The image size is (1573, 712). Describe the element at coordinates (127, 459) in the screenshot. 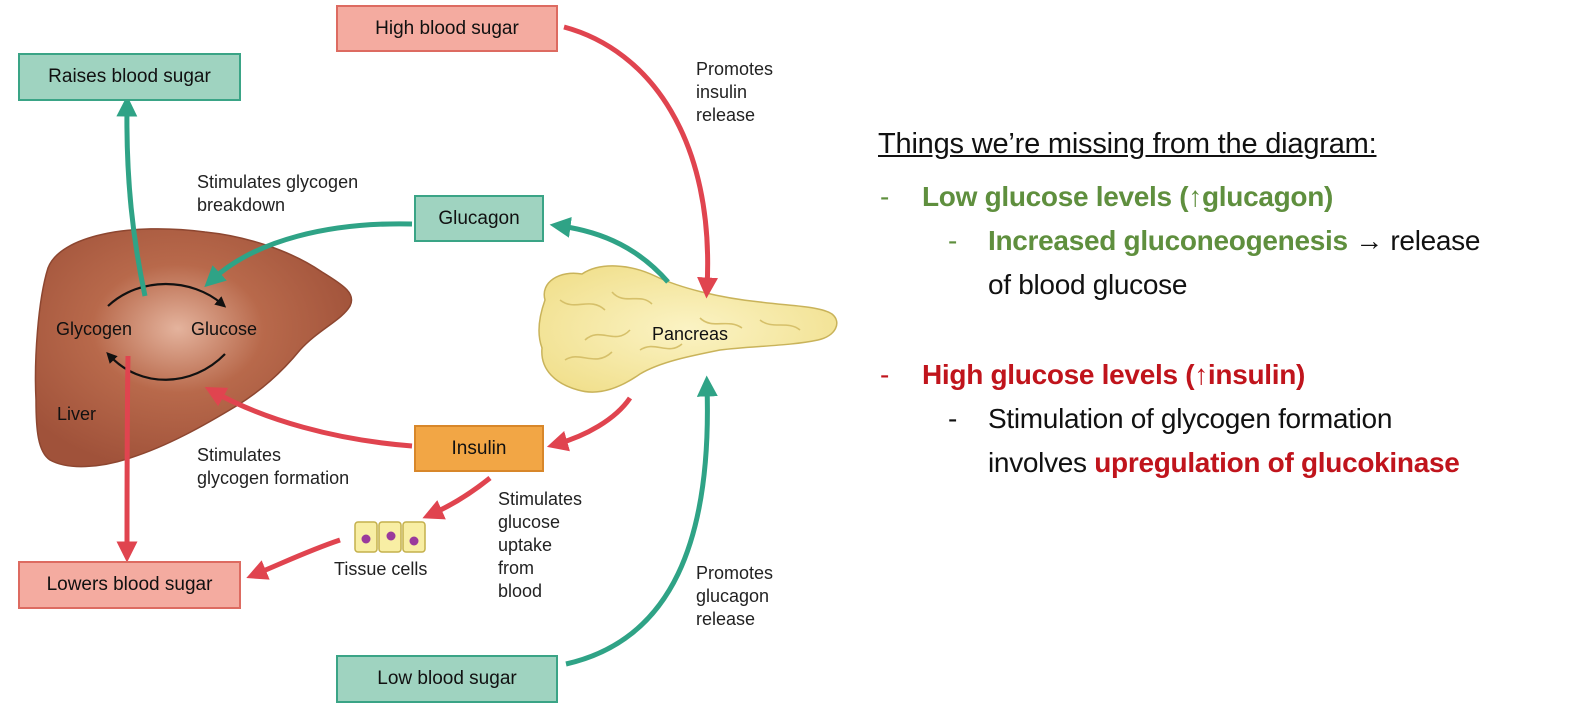

I see `arrow-liver-to-lowers` at that location.